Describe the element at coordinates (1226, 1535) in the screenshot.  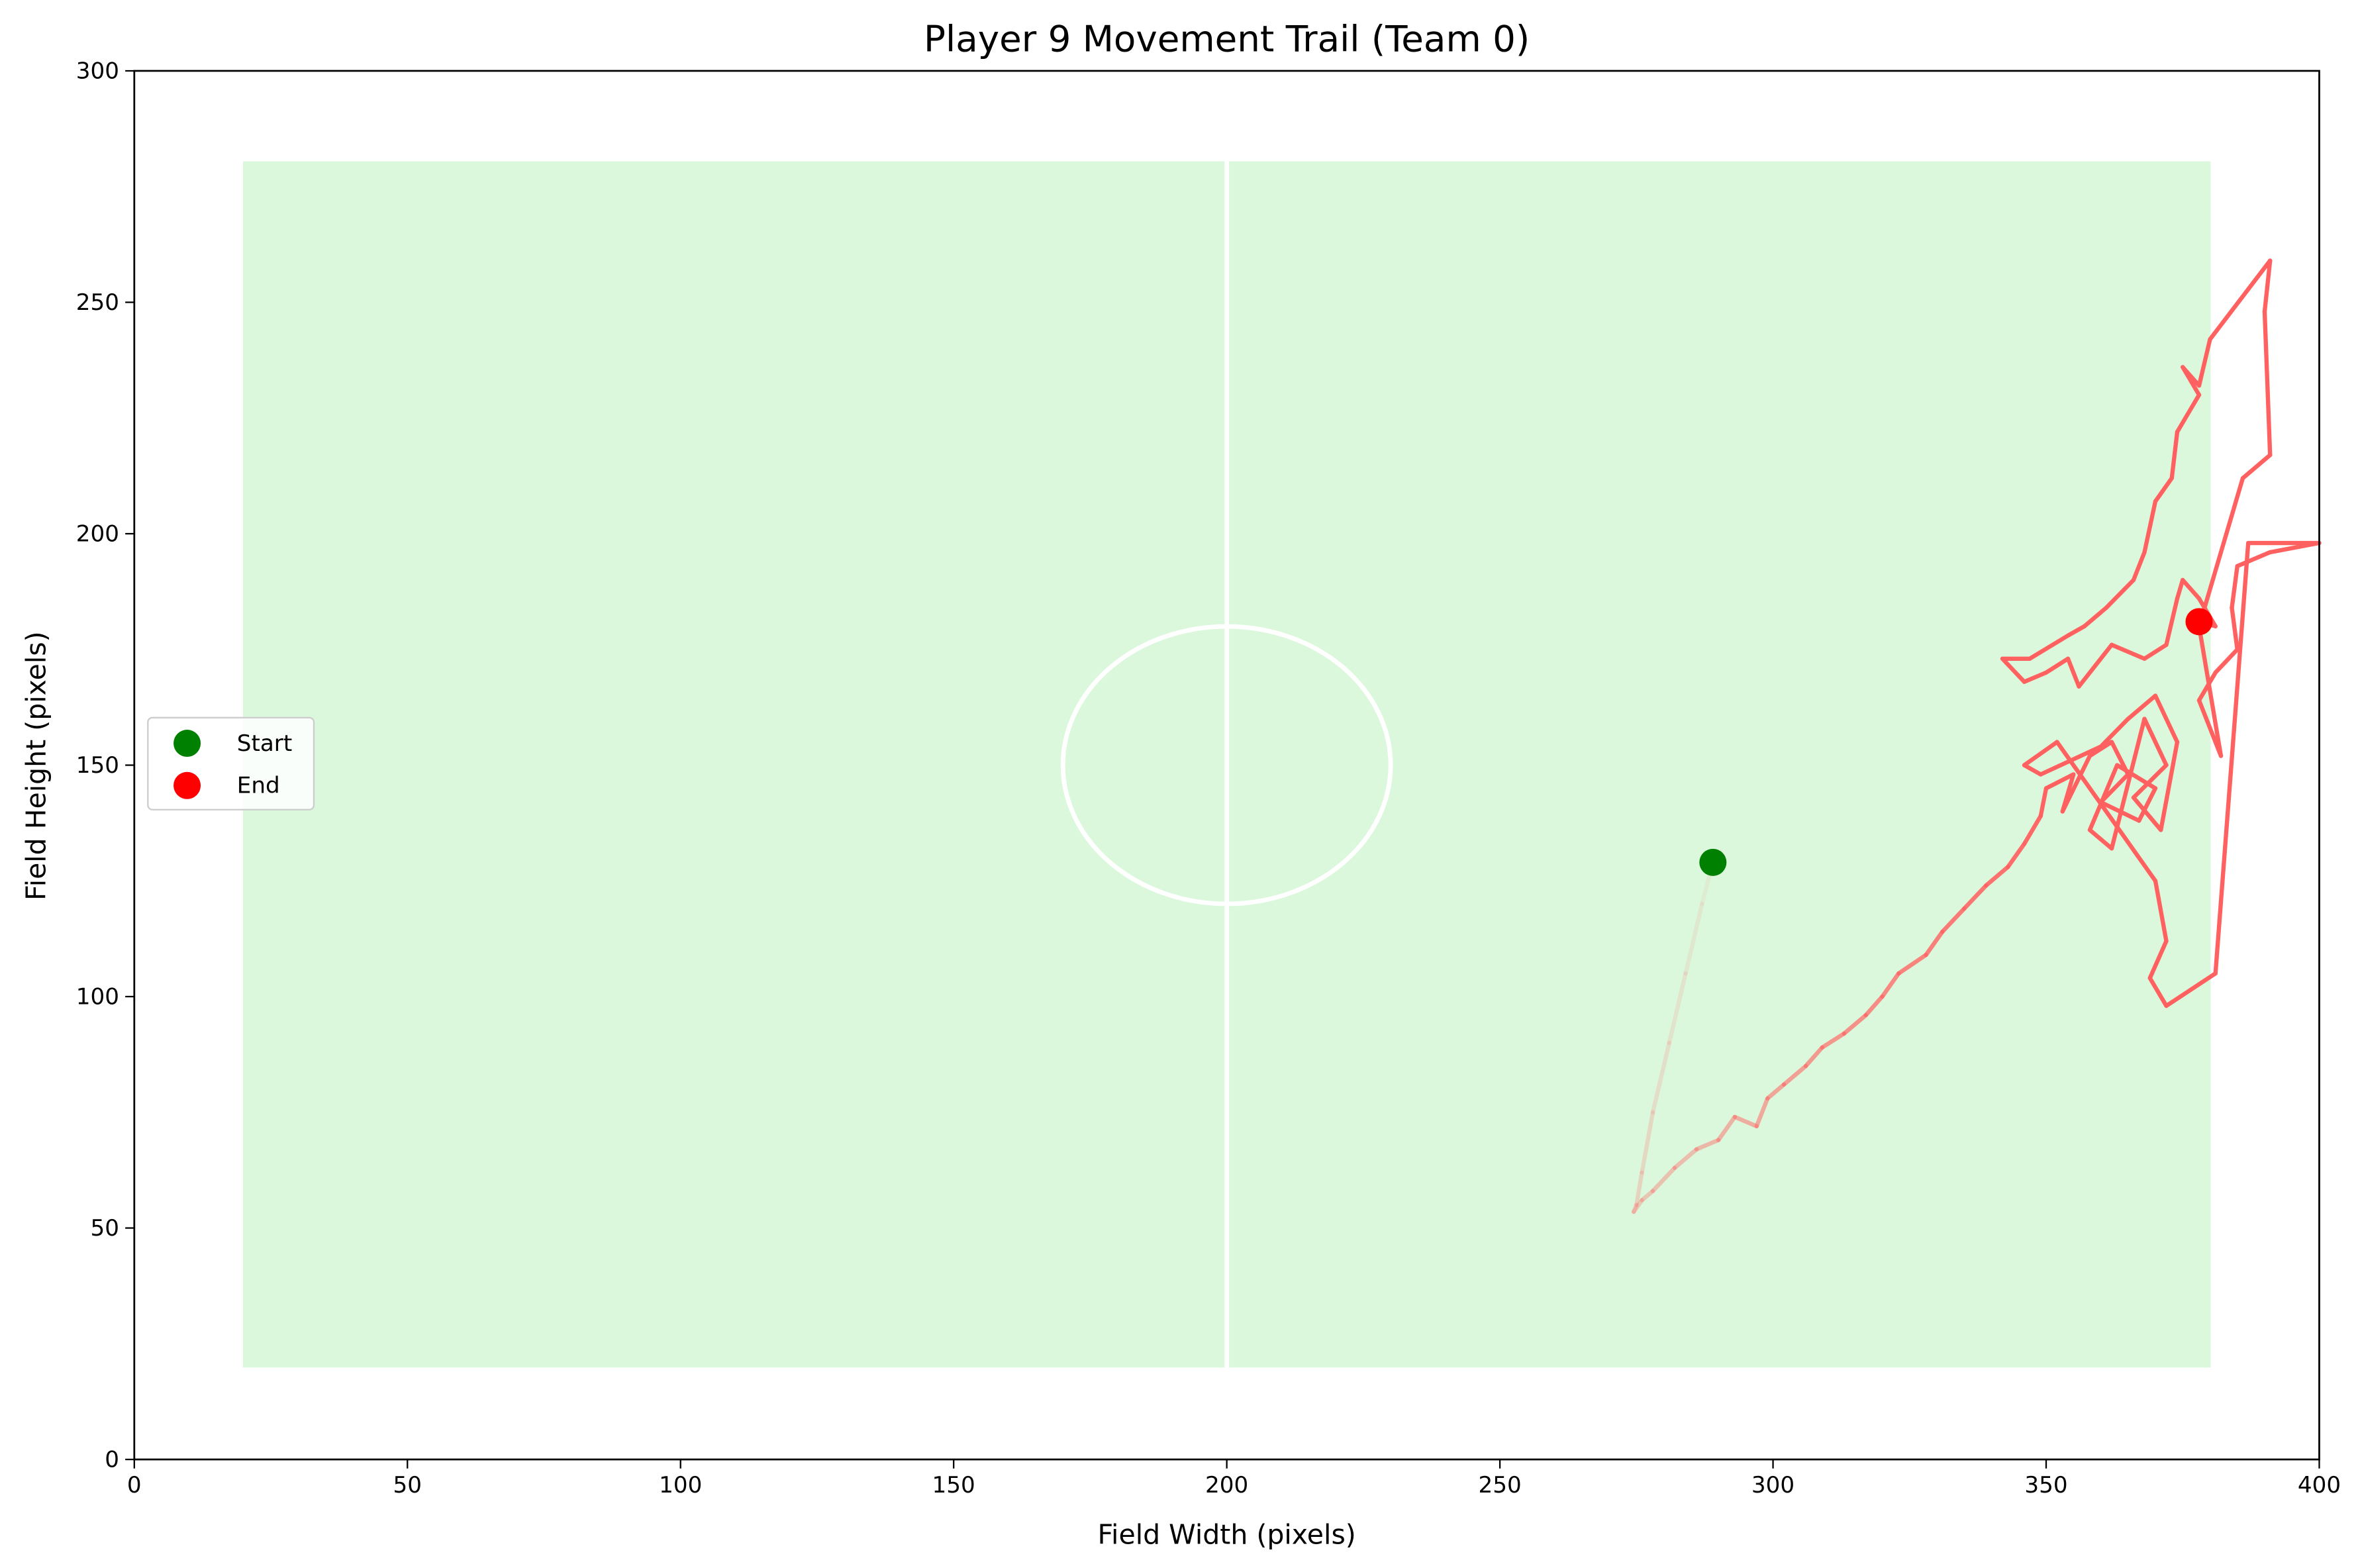
I see `x-axis-label: Field Width (pixels)` at that location.